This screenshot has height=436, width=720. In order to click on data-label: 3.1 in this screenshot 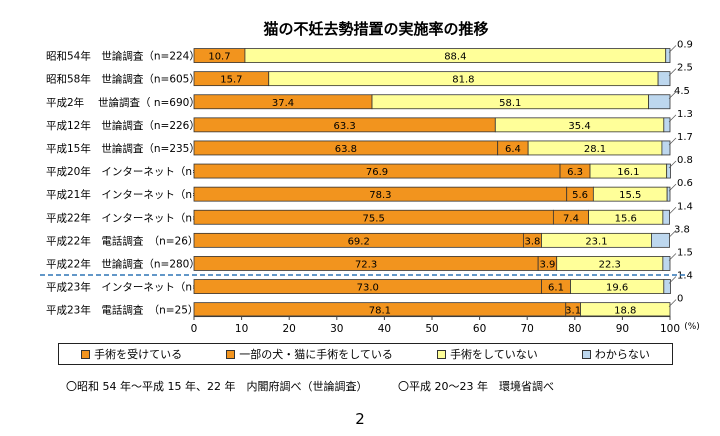, I will do `click(573, 311)`.